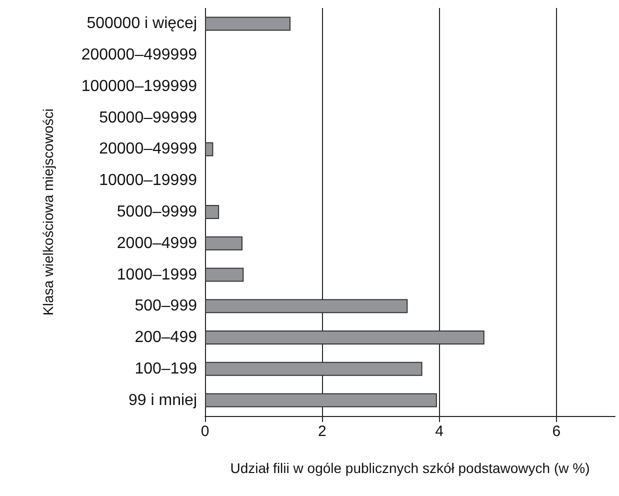 This screenshot has height=496, width=619. What do you see at coordinates (162, 400) in the screenshot?
I see `y-tick-label: 99 i mniej` at bounding box center [162, 400].